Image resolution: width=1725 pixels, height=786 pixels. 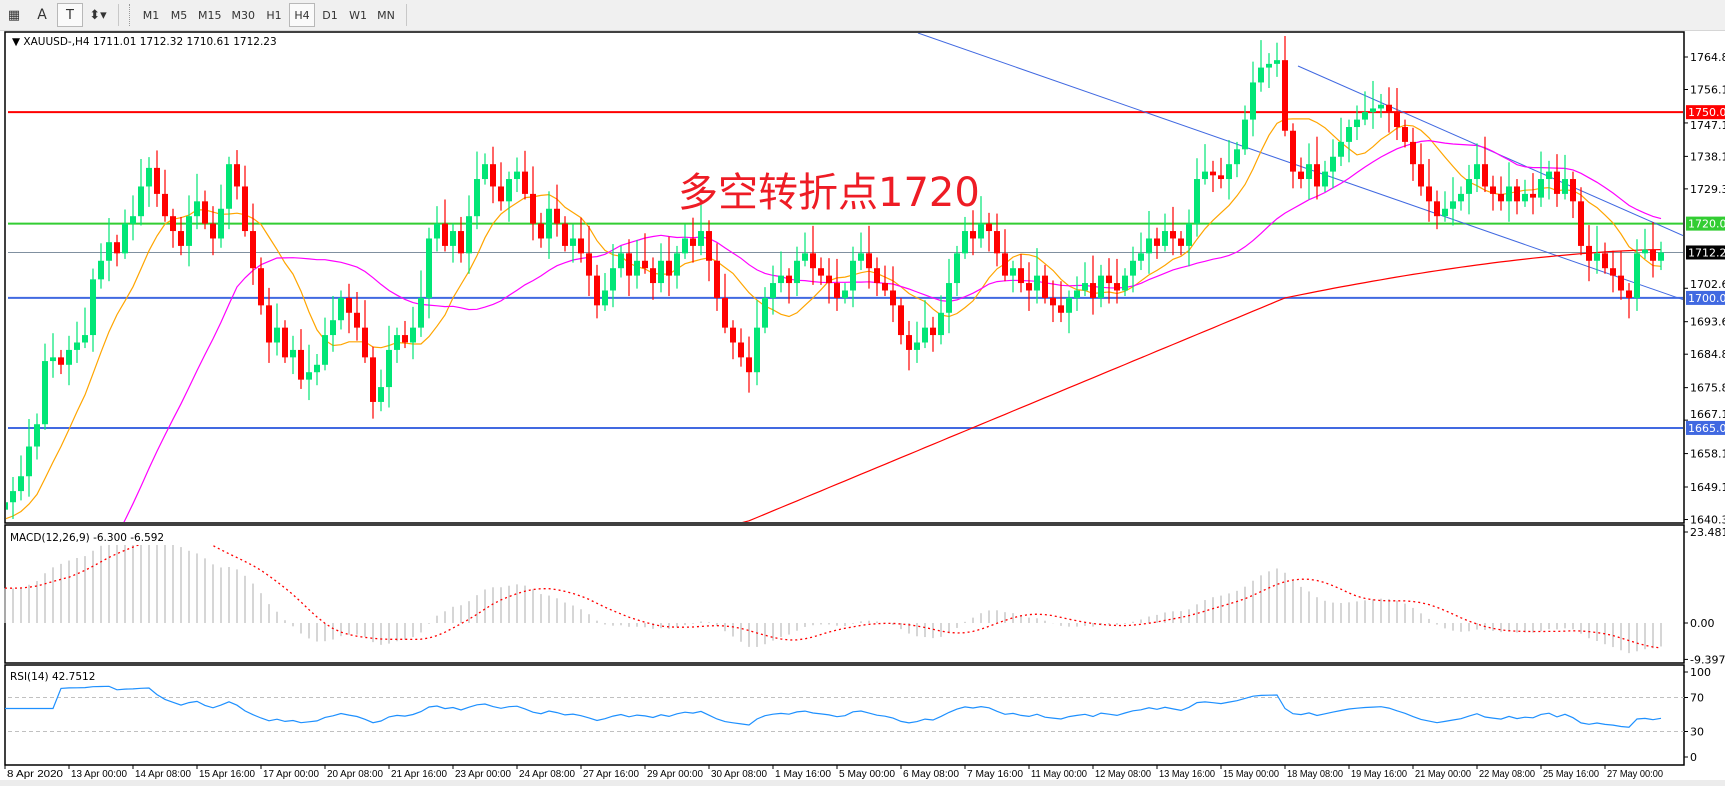 What do you see at coordinates (1707, 57) in the screenshot?
I see `price-tick-label: 1764.85` at bounding box center [1707, 57].